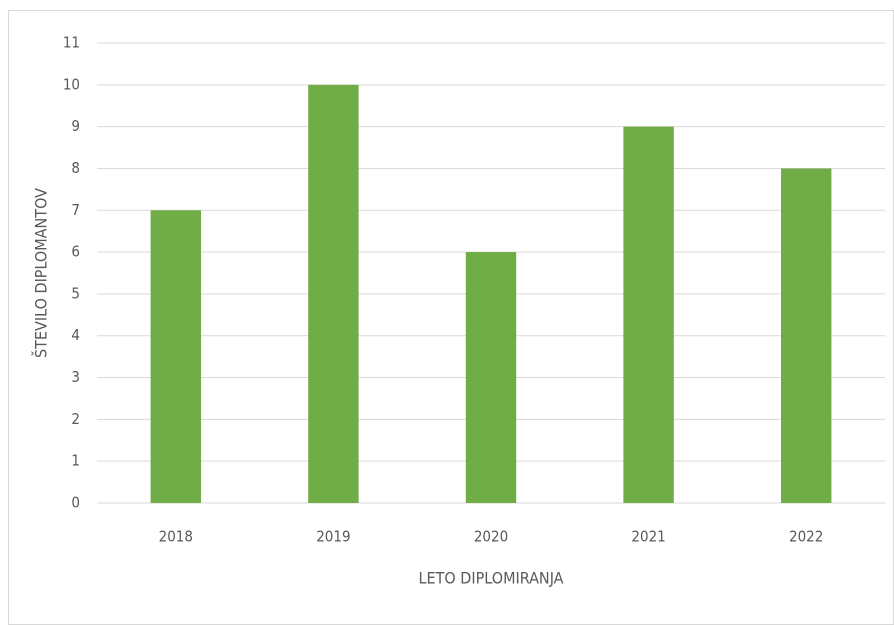 The image size is (894, 625). I want to click on y-tick-label: 2, so click(75, 419).